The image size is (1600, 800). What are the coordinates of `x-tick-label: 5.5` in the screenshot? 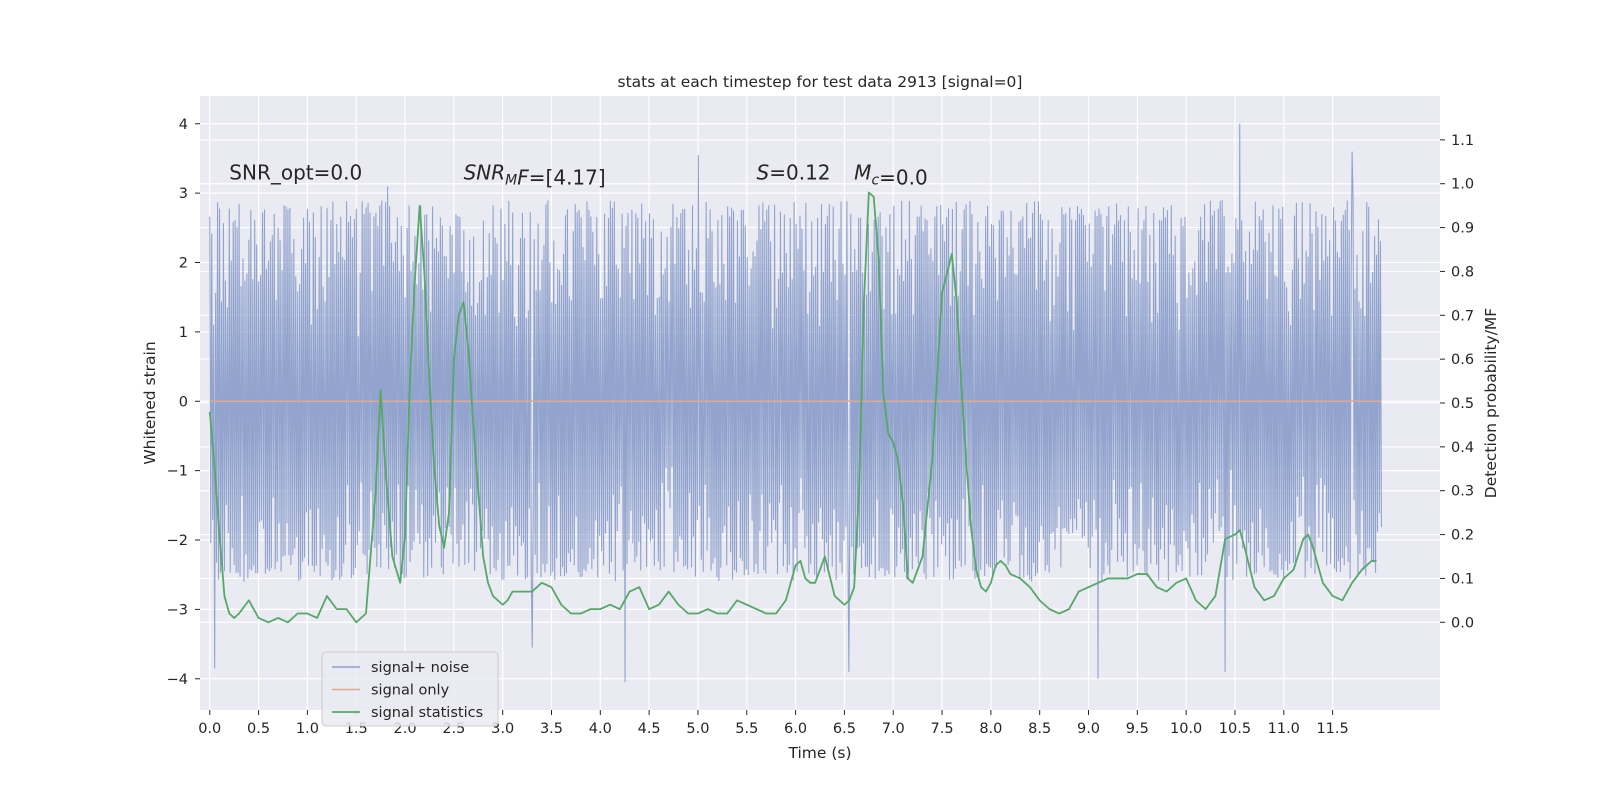 It's located at (746, 729).